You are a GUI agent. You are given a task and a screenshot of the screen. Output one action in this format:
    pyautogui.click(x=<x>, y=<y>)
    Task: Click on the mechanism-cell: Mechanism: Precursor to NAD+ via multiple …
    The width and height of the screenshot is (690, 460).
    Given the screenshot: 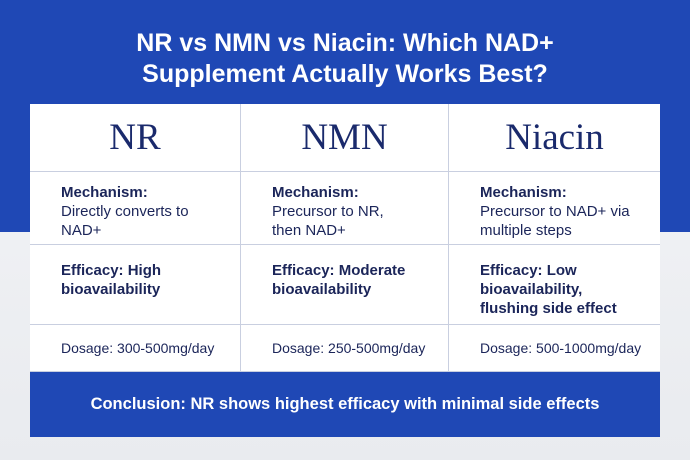 What is the action you would take?
    pyautogui.click(x=554, y=208)
    